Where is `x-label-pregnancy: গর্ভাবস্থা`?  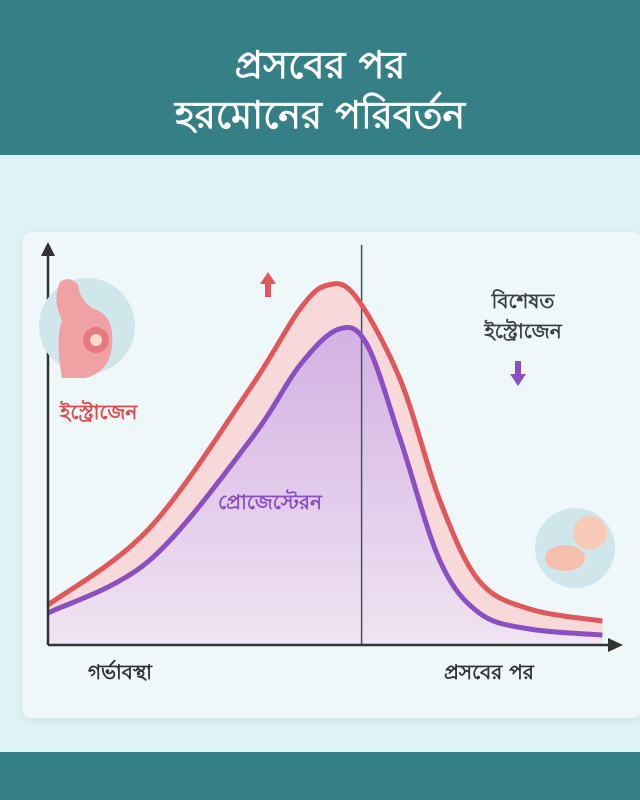
x-label-pregnancy: গর্ভাবস্থা is located at coordinates (120, 672).